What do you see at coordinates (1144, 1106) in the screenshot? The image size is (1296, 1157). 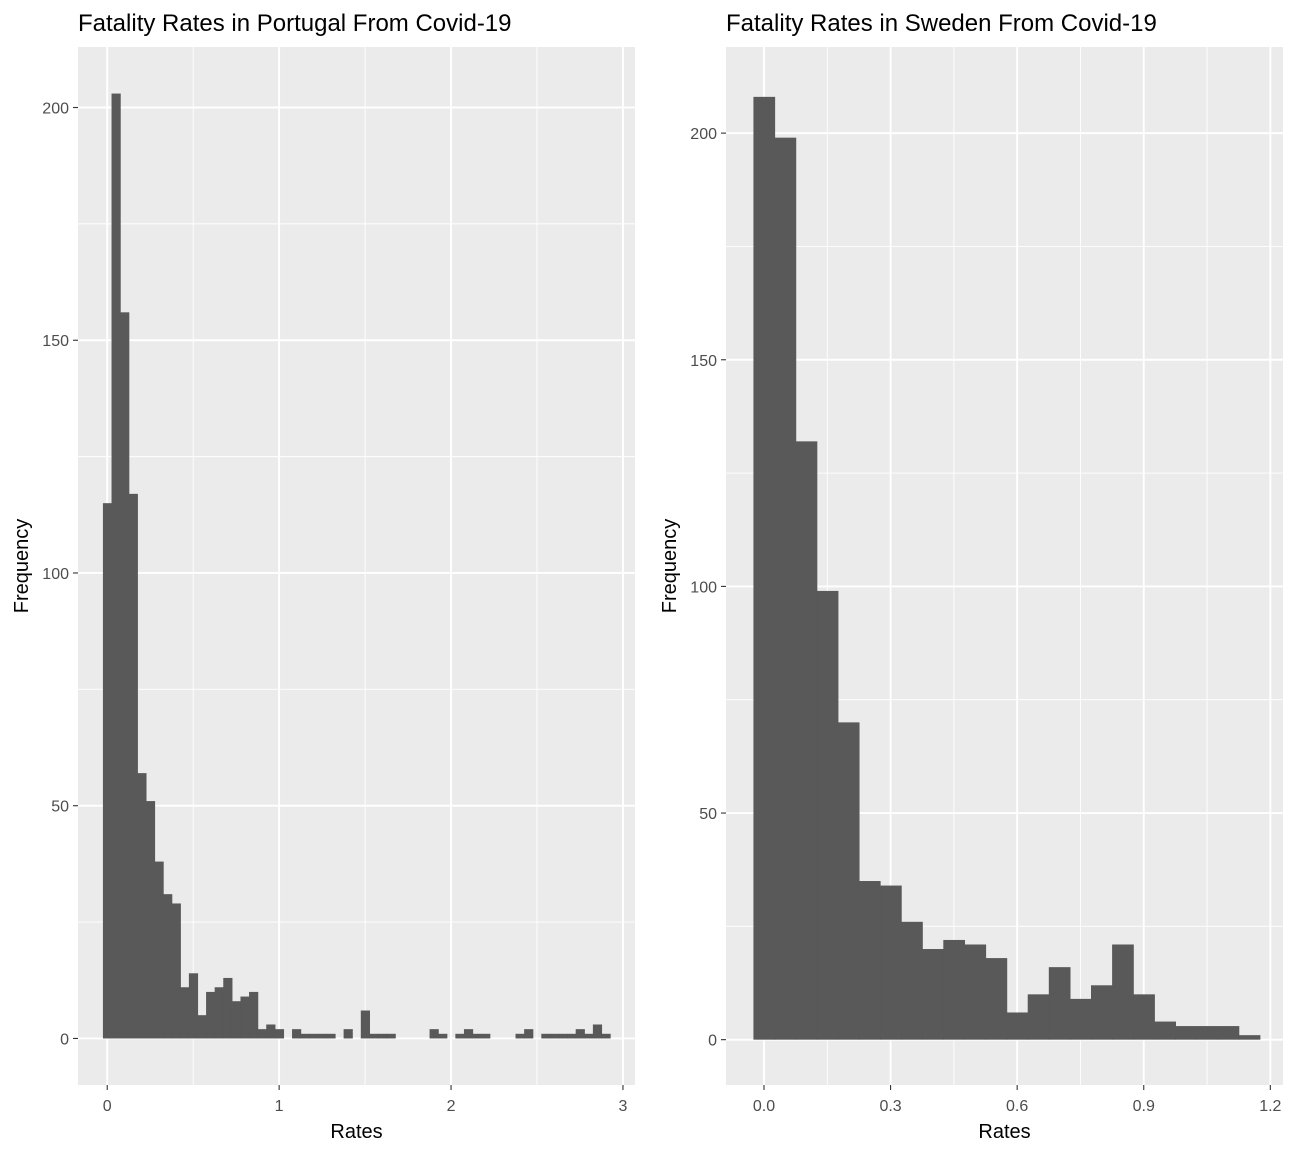 I see `x-tick-label: 0.9` at bounding box center [1144, 1106].